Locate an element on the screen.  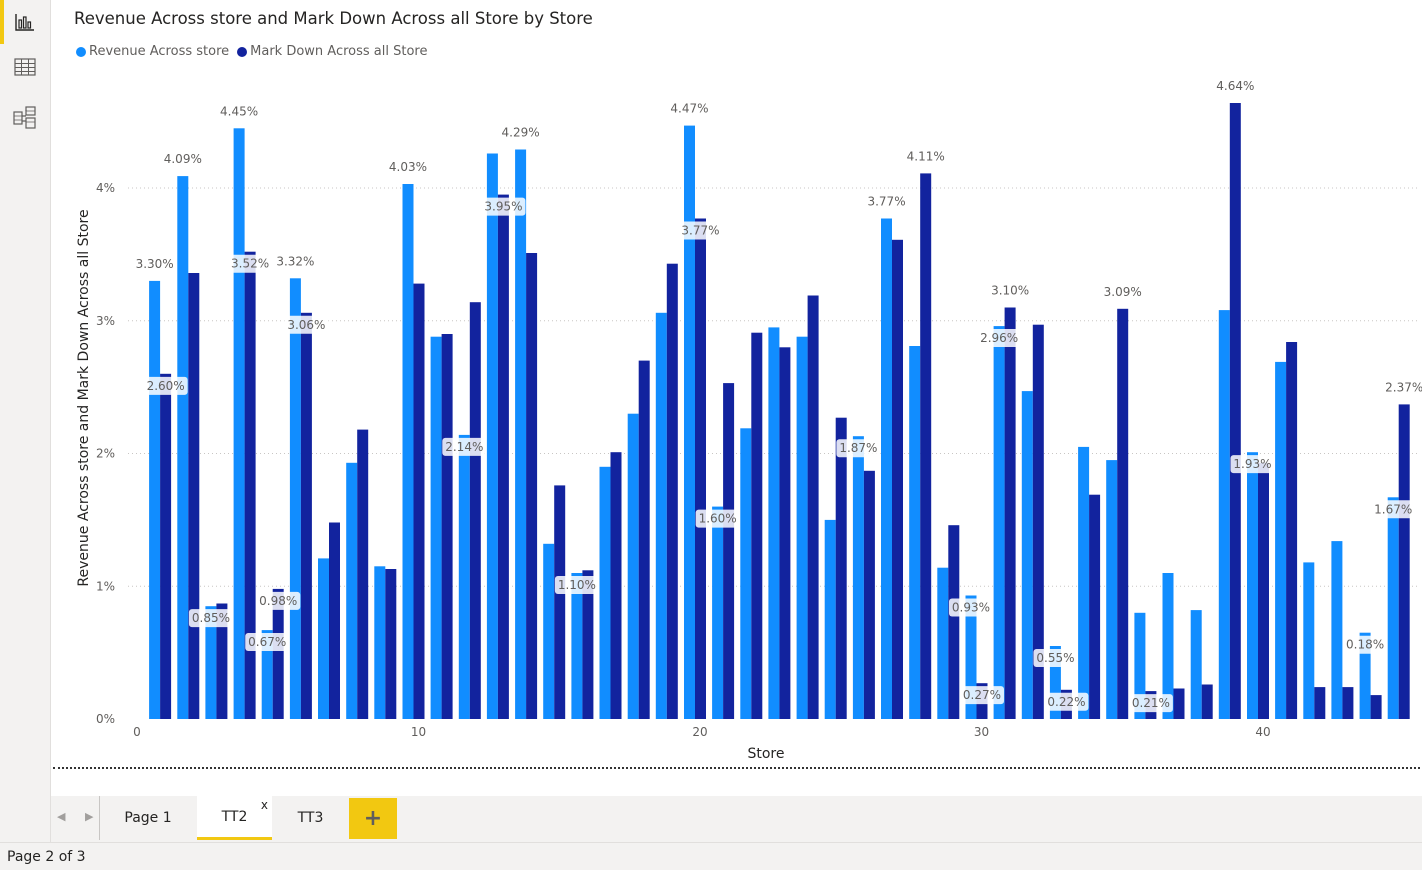
data-label: 1.87% is located at coordinates (858, 448).